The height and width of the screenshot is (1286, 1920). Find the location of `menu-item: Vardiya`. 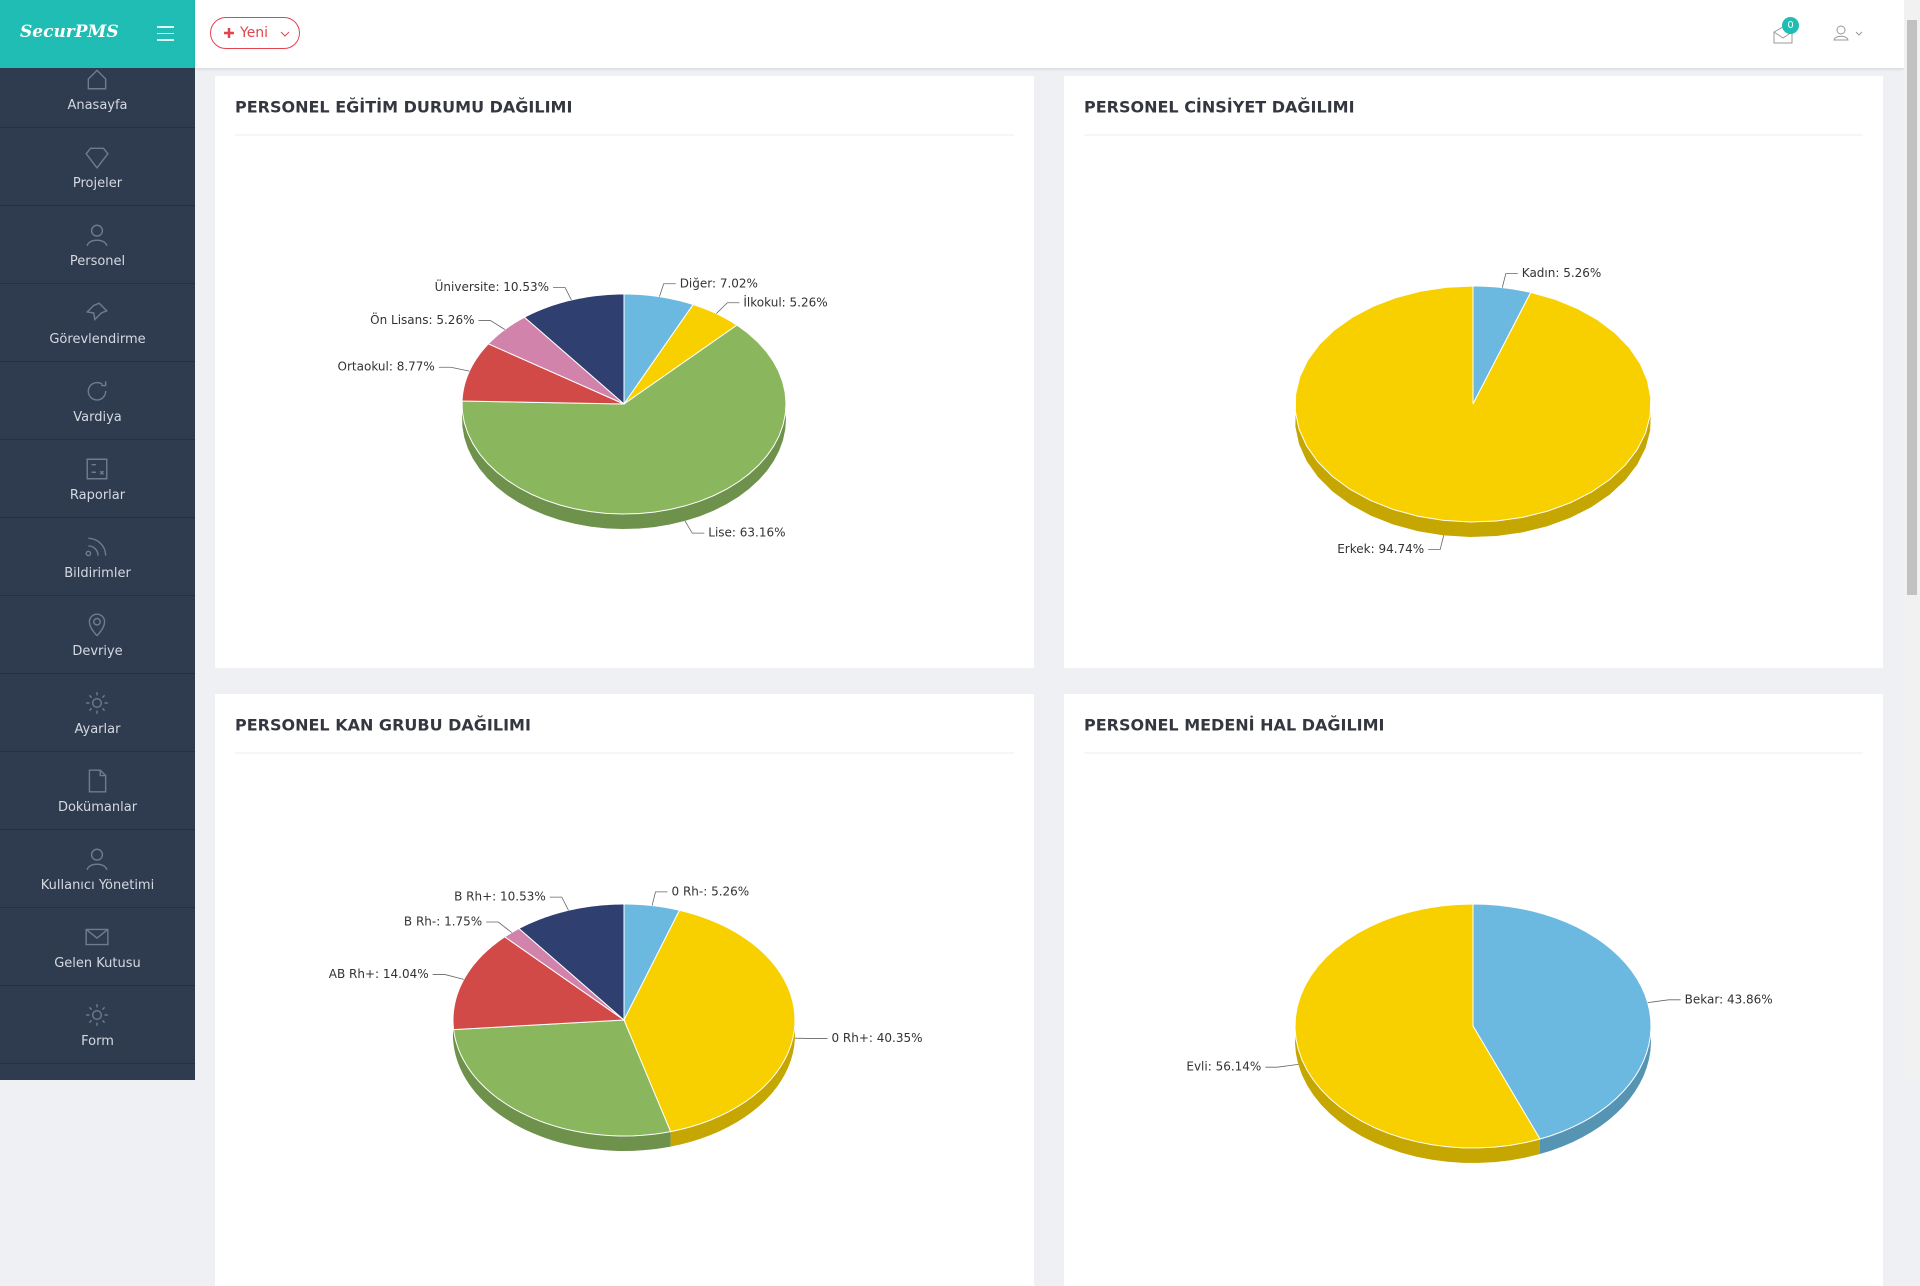

menu-item: Vardiya is located at coordinates (97, 401).